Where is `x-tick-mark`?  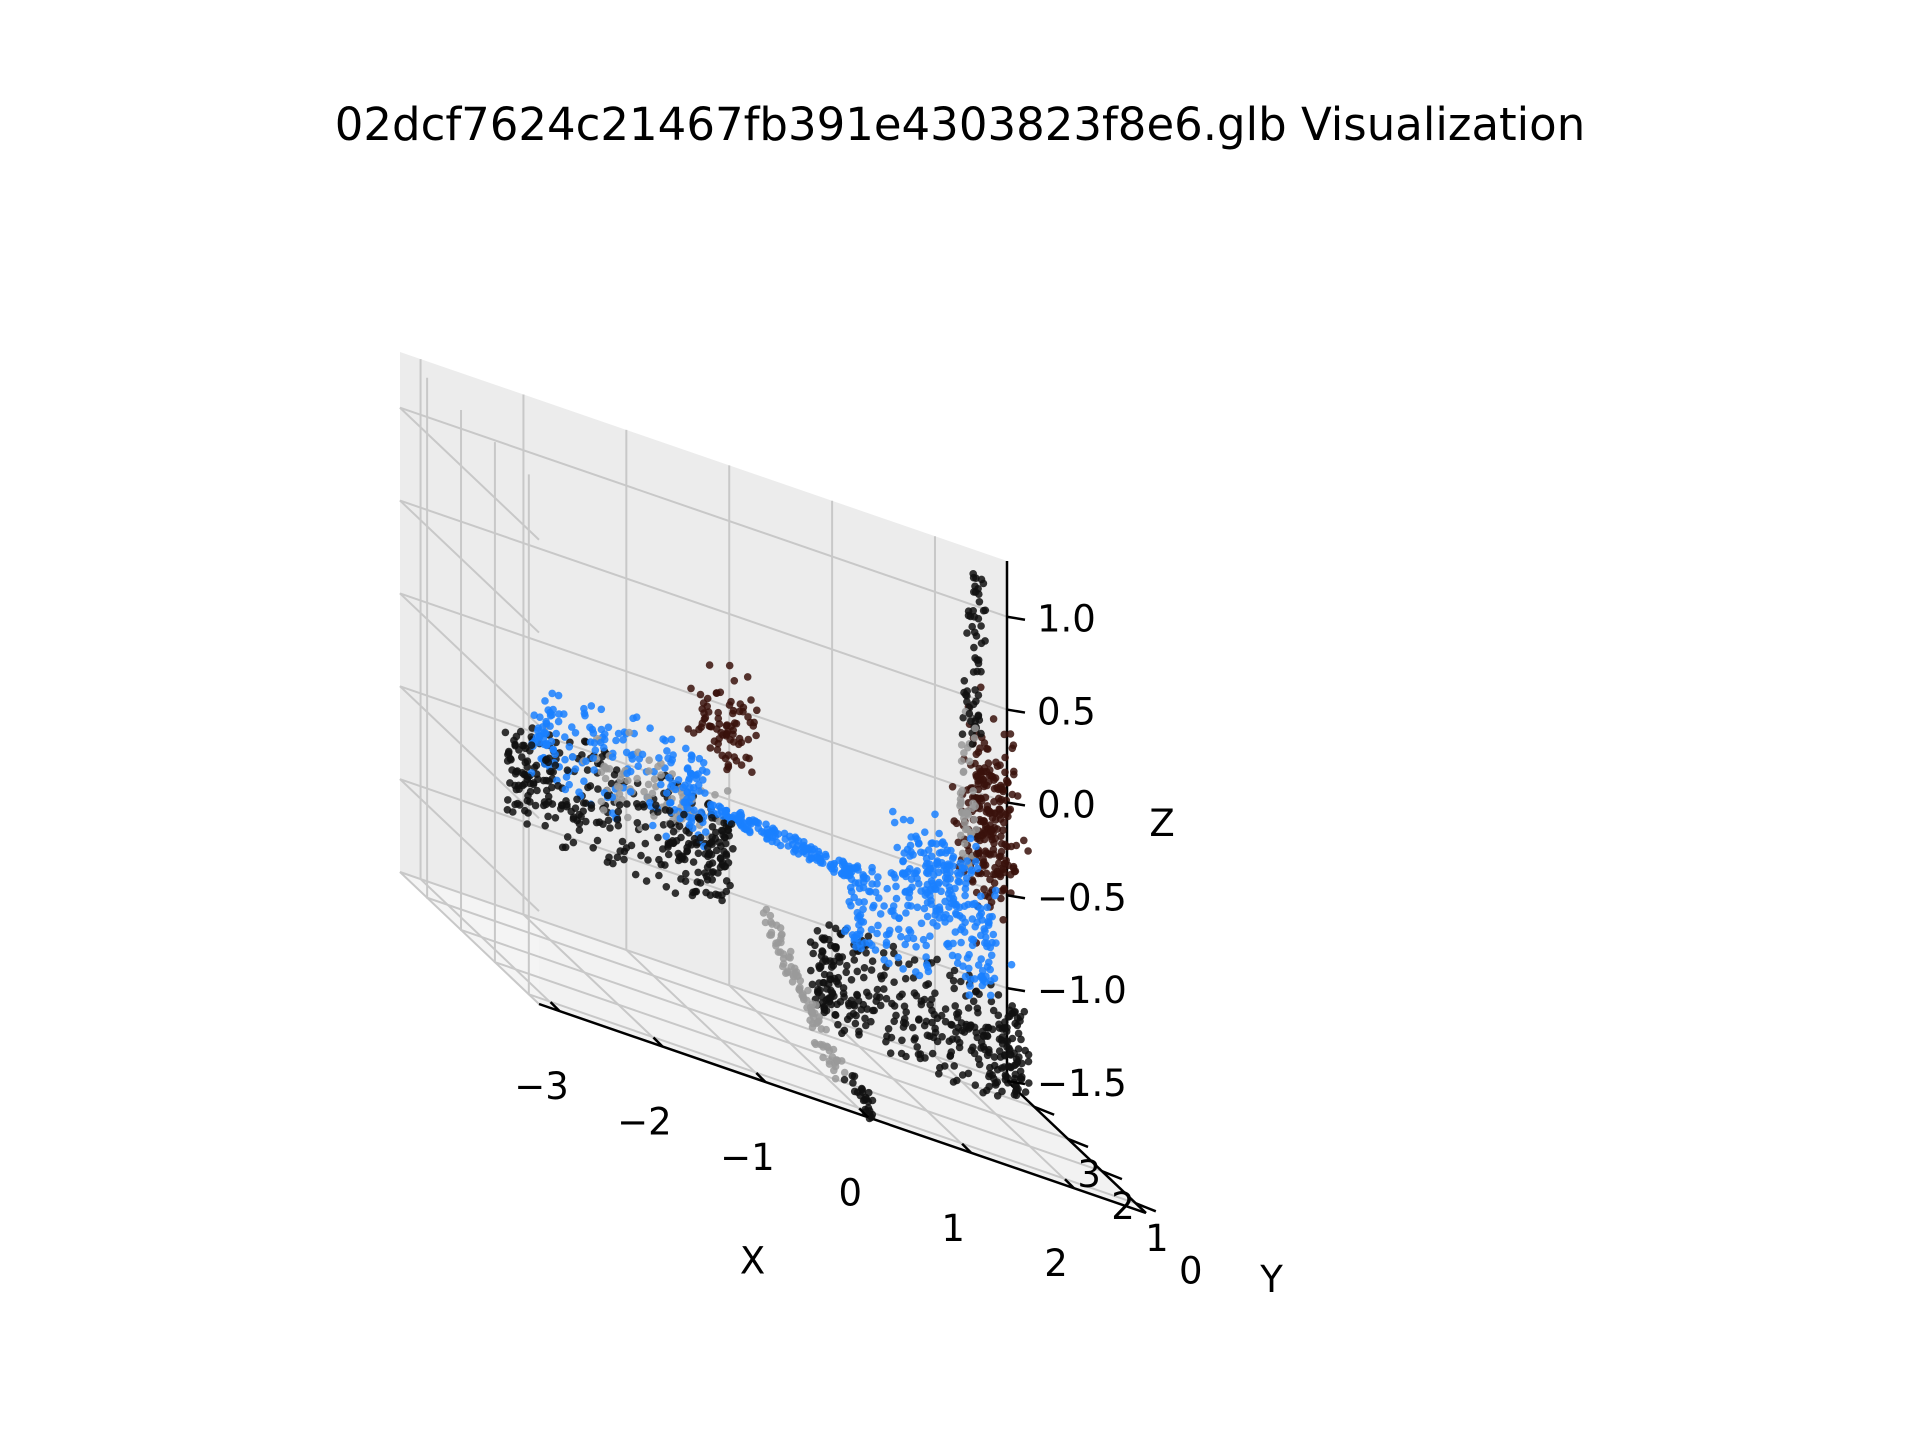 x-tick-mark is located at coordinates (555, 1006).